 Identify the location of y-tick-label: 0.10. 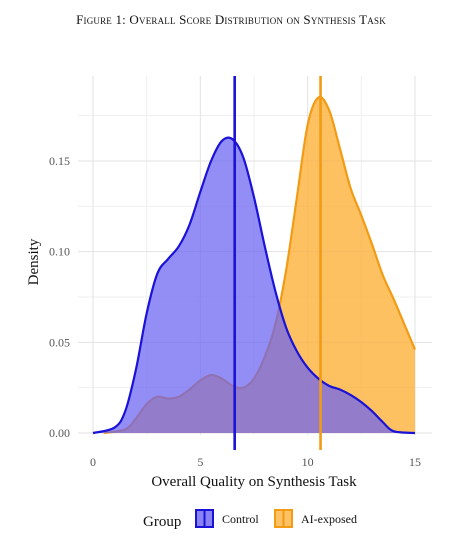
(59, 252).